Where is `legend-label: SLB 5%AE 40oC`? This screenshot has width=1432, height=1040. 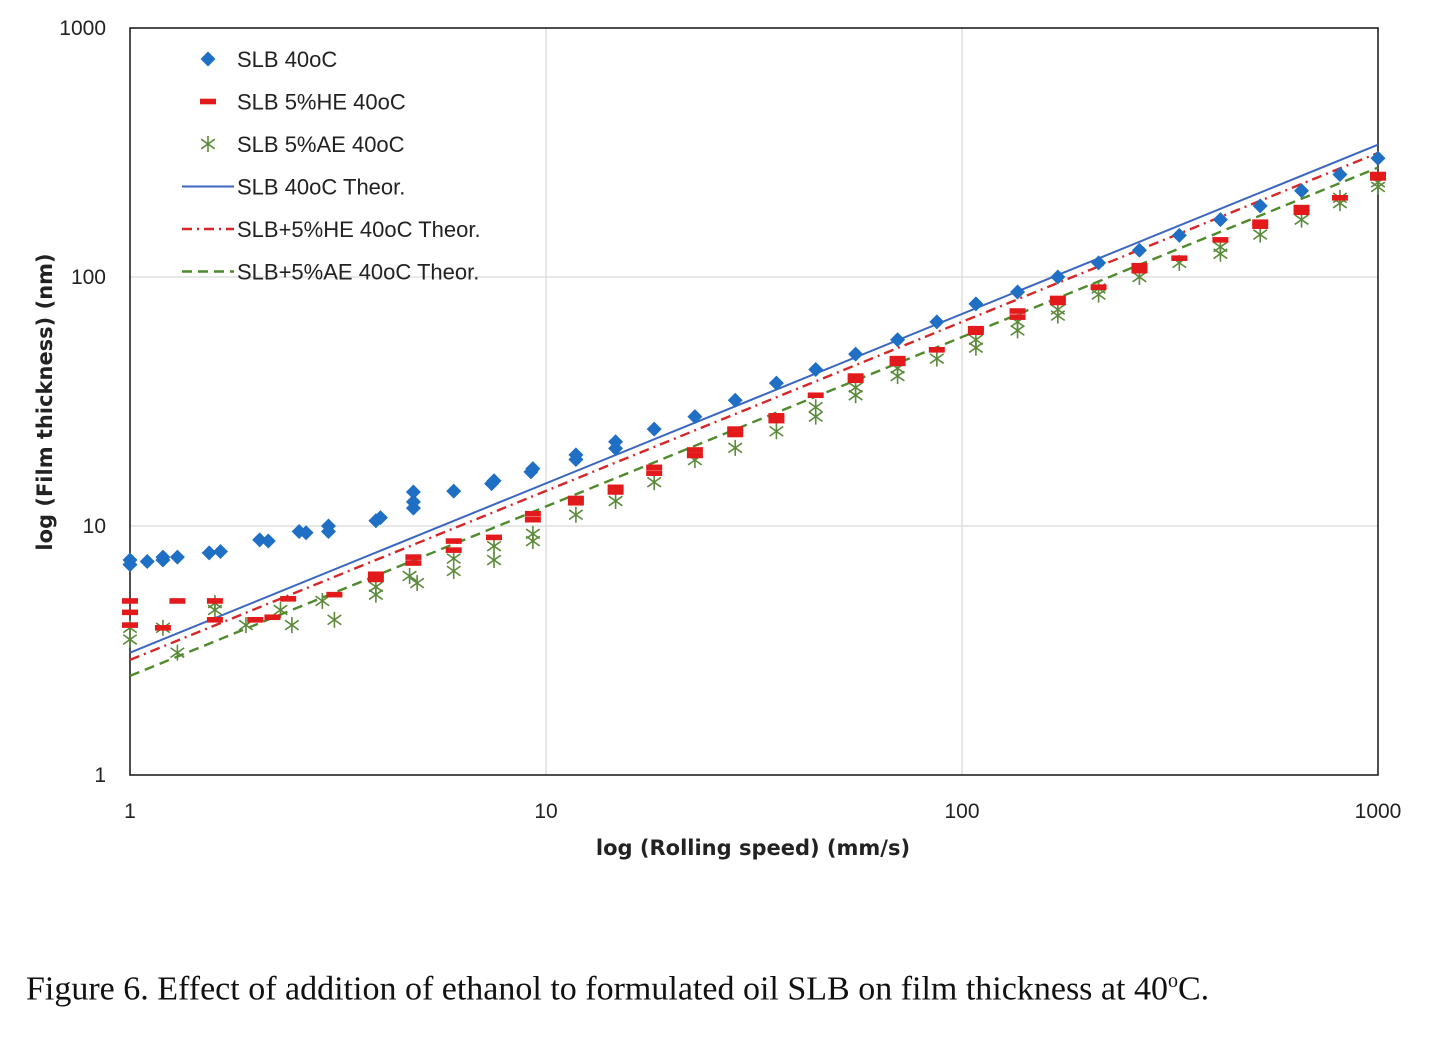
legend-label: SLB 5%AE 40oC is located at coordinates (321, 144).